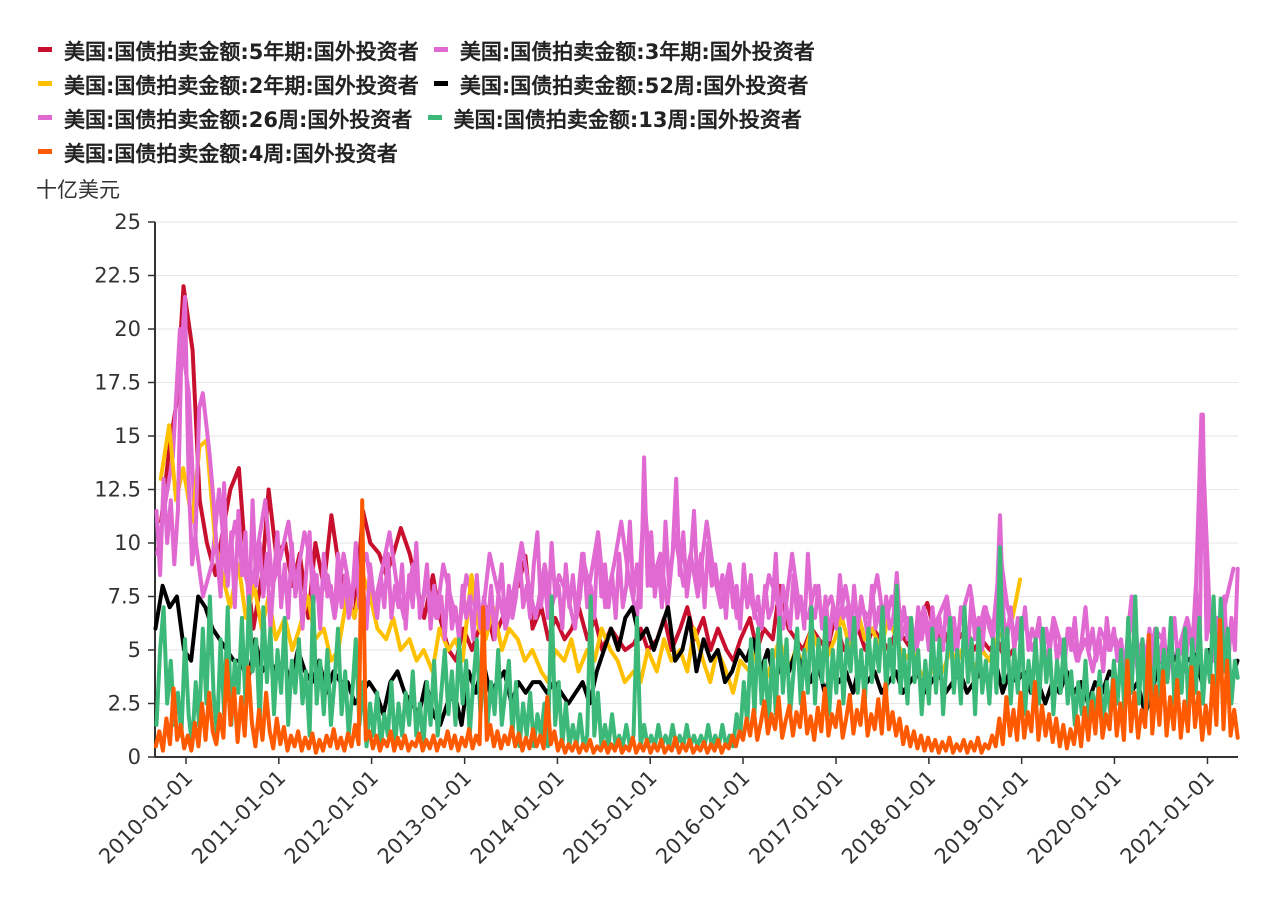 The width and height of the screenshot is (1269, 918). I want to click on x-tick-label: 2020-01-01, so click(1074, 817).